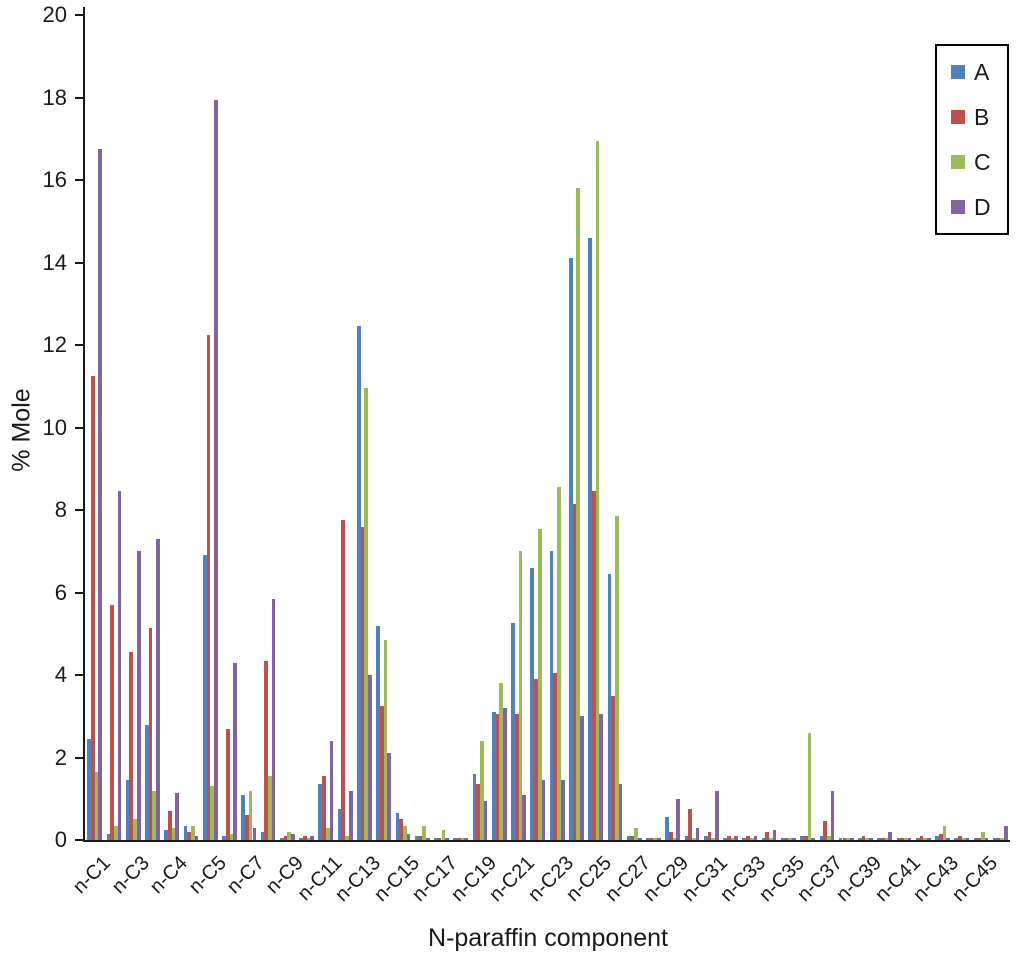 The height and width of the screenshot is (960, 1024). I want to click on bar-B-n-C18, so click(459, 838).